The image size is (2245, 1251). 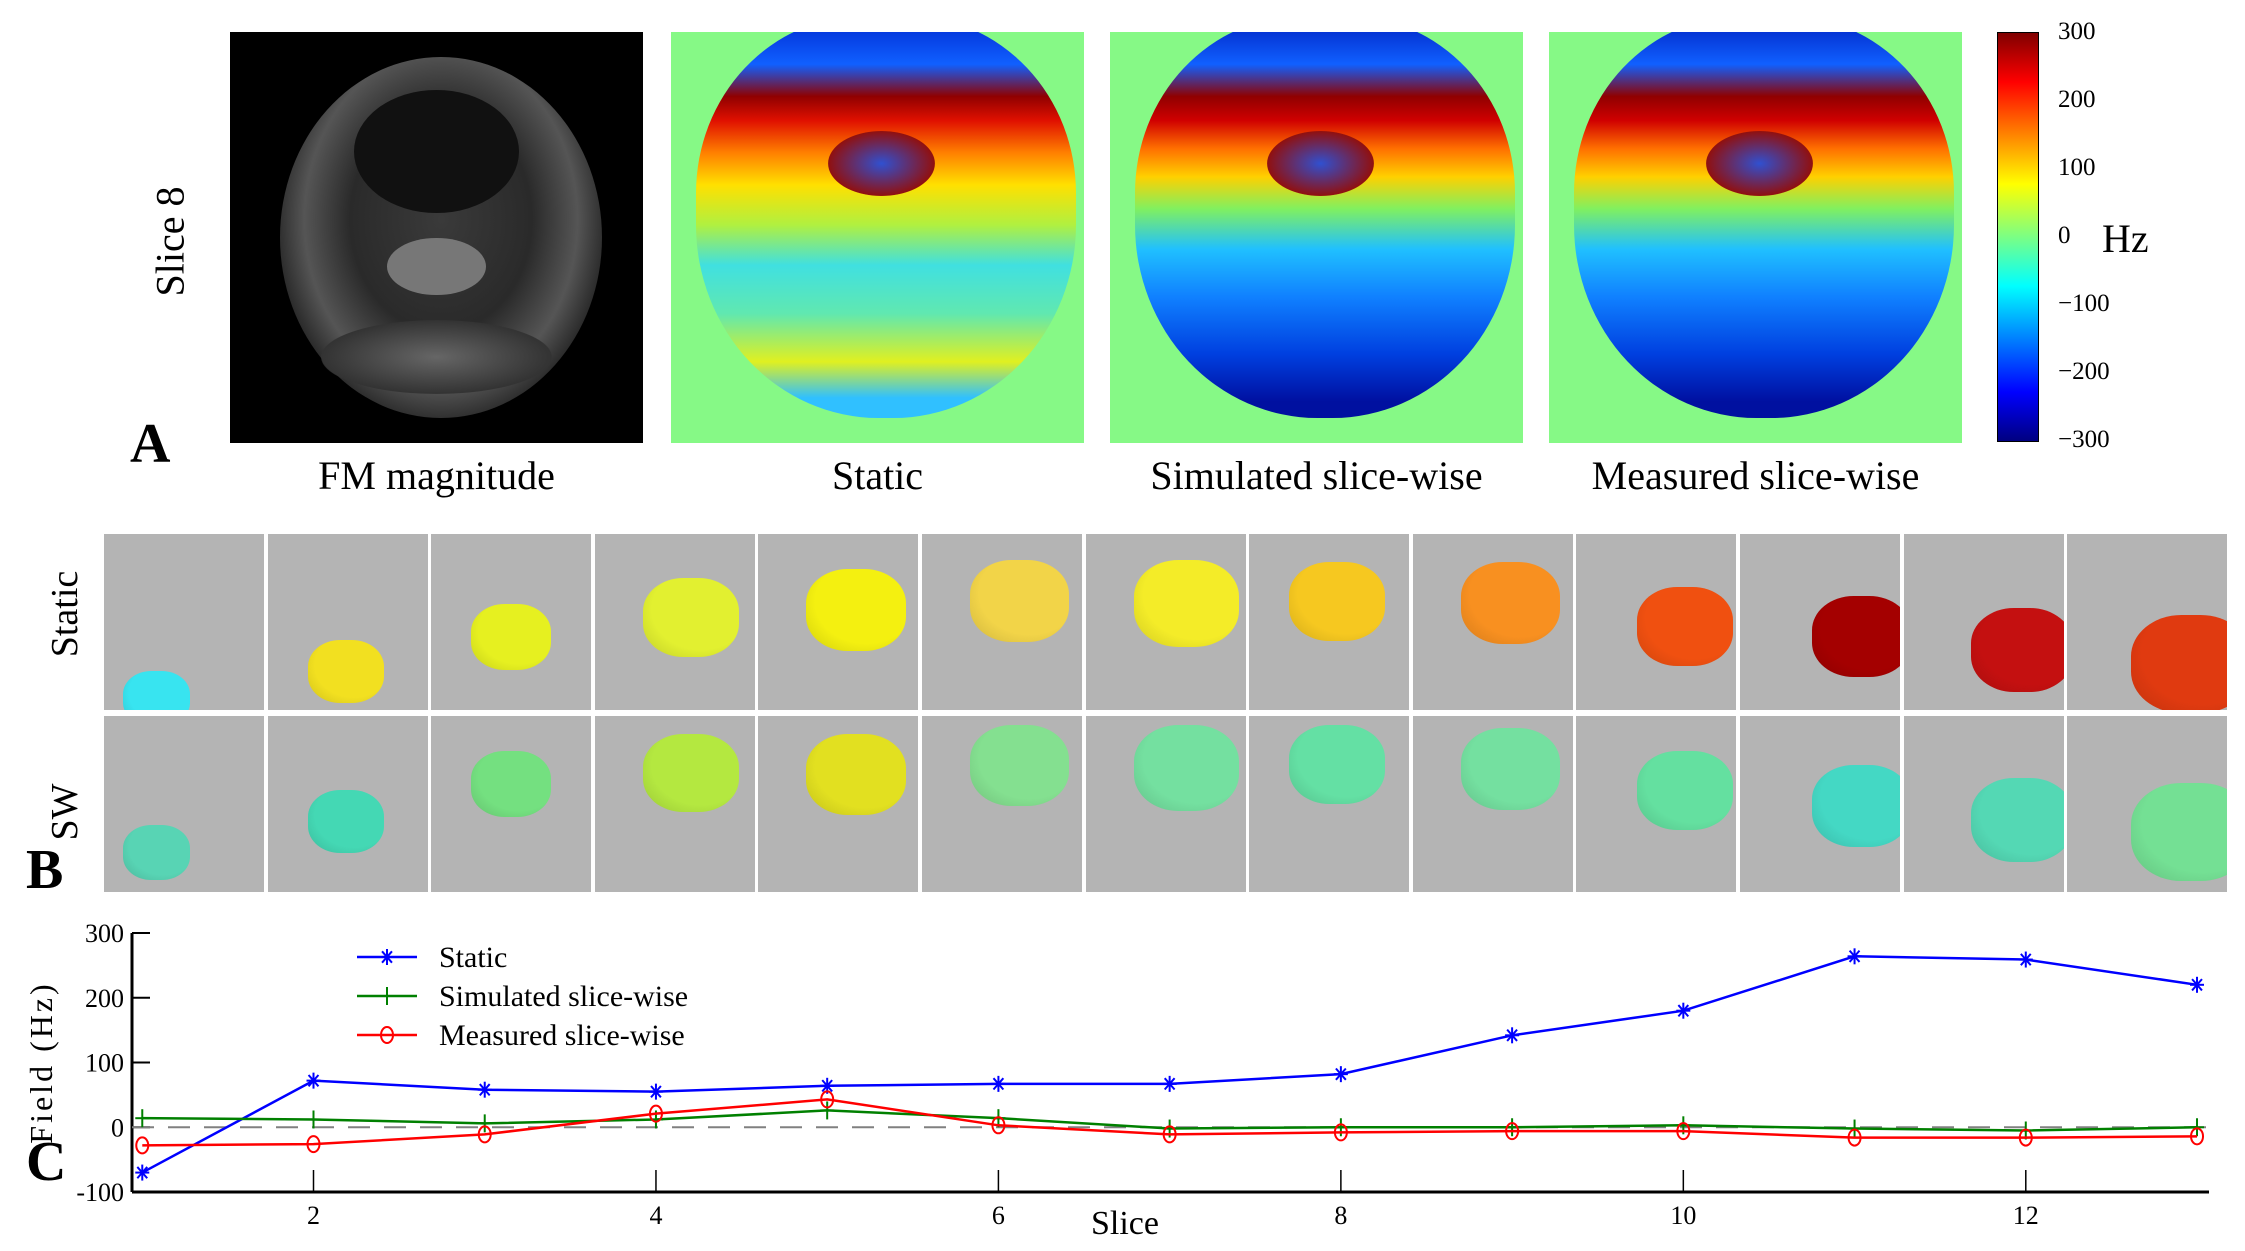 What do you see at coordinates (1340, 1215) in the screenshot?
I see `x-tick-label: 8` at bounding box center [1340, 1215].